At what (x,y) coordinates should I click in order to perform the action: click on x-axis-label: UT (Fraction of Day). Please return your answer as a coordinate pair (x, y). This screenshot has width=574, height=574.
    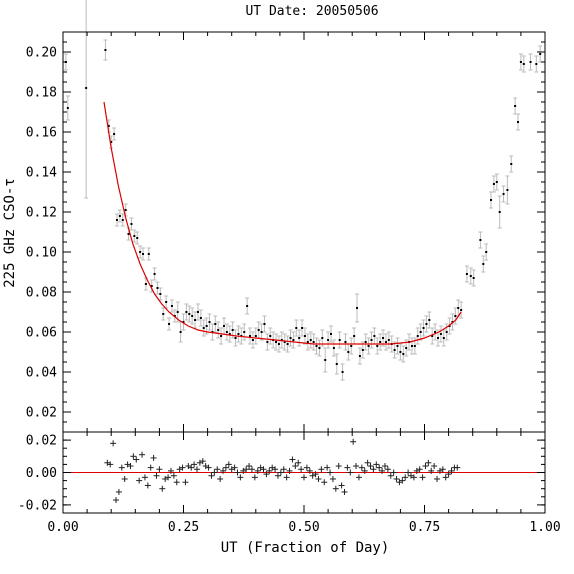
    Looking at the image, I should click on (305, 548).